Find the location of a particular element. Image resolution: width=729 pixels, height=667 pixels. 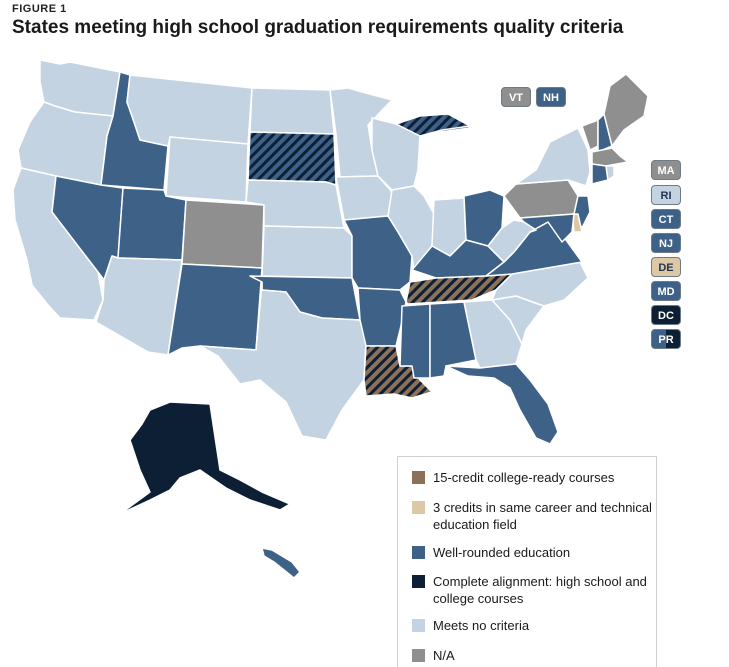

state-hi is located at coordinates (281, 563).